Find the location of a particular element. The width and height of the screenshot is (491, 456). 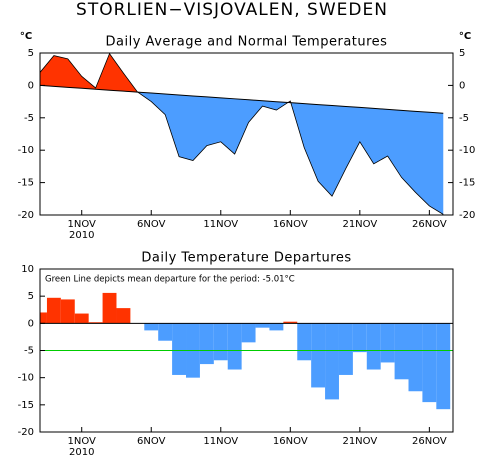

y2-tick-label: 5 is located at coordinates (462, 53).